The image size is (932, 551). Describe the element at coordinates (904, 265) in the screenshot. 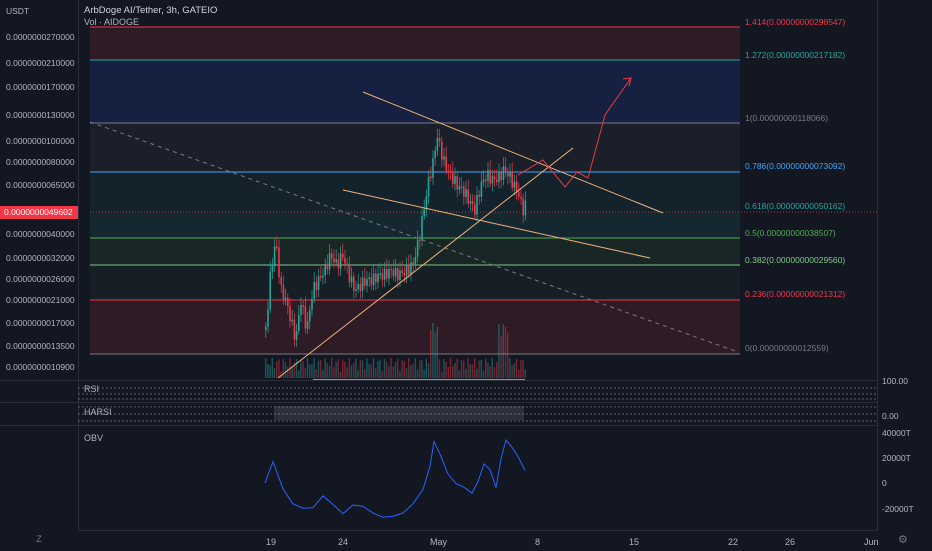

I see `right-axis: 100.00 0.00 40000T 20000T 0 -20000T` at that location.